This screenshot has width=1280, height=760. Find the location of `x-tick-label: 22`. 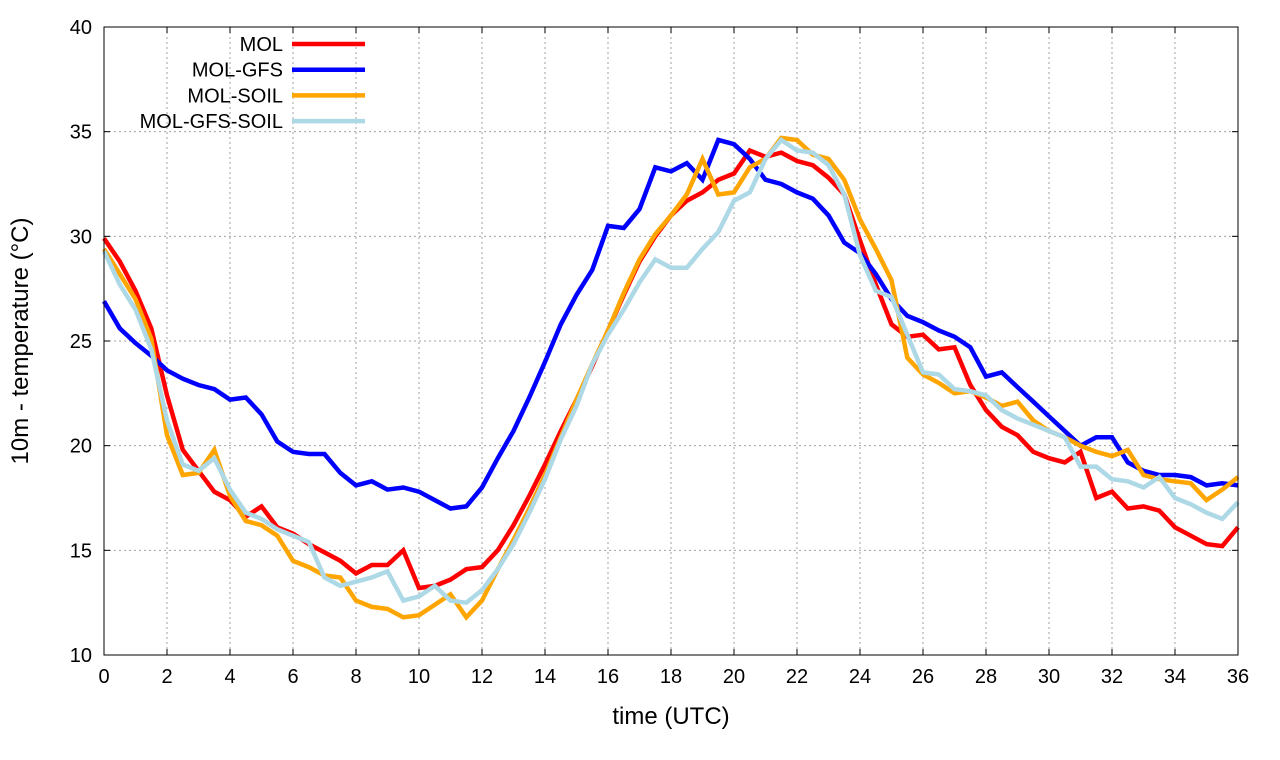

x-tick-label: 22 is located at coordinates (797, 677).